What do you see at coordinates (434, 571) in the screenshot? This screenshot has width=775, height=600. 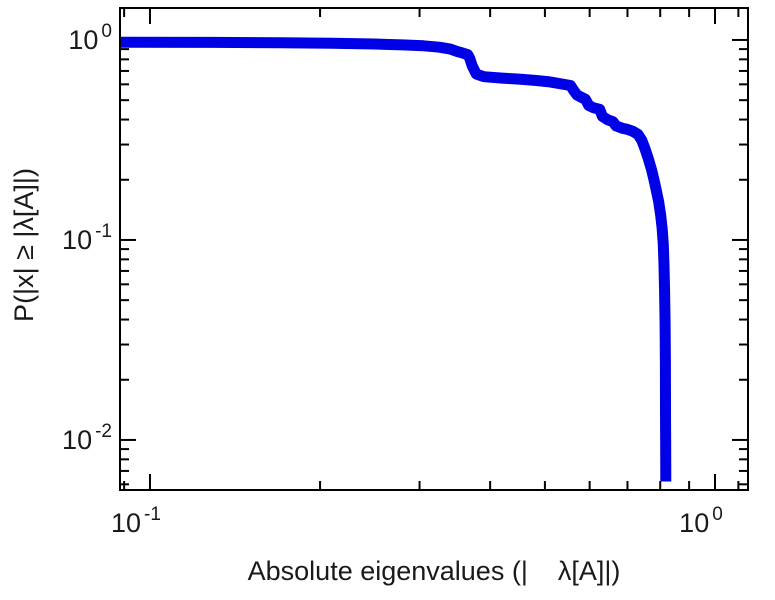 I see `x-axis-title: Absolute eigenvalues (| λ[A]|)` at bounding box center [434, 571].